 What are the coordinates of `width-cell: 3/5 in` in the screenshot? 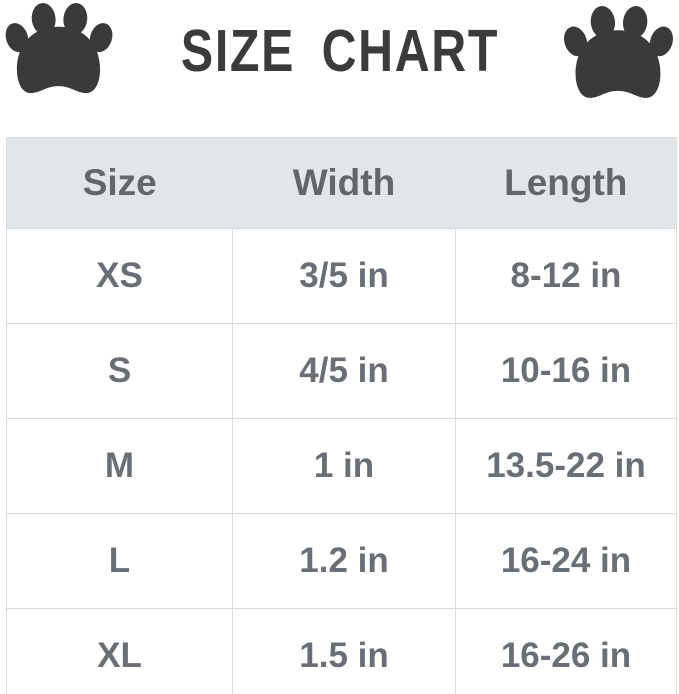 It's located at (344, 276).